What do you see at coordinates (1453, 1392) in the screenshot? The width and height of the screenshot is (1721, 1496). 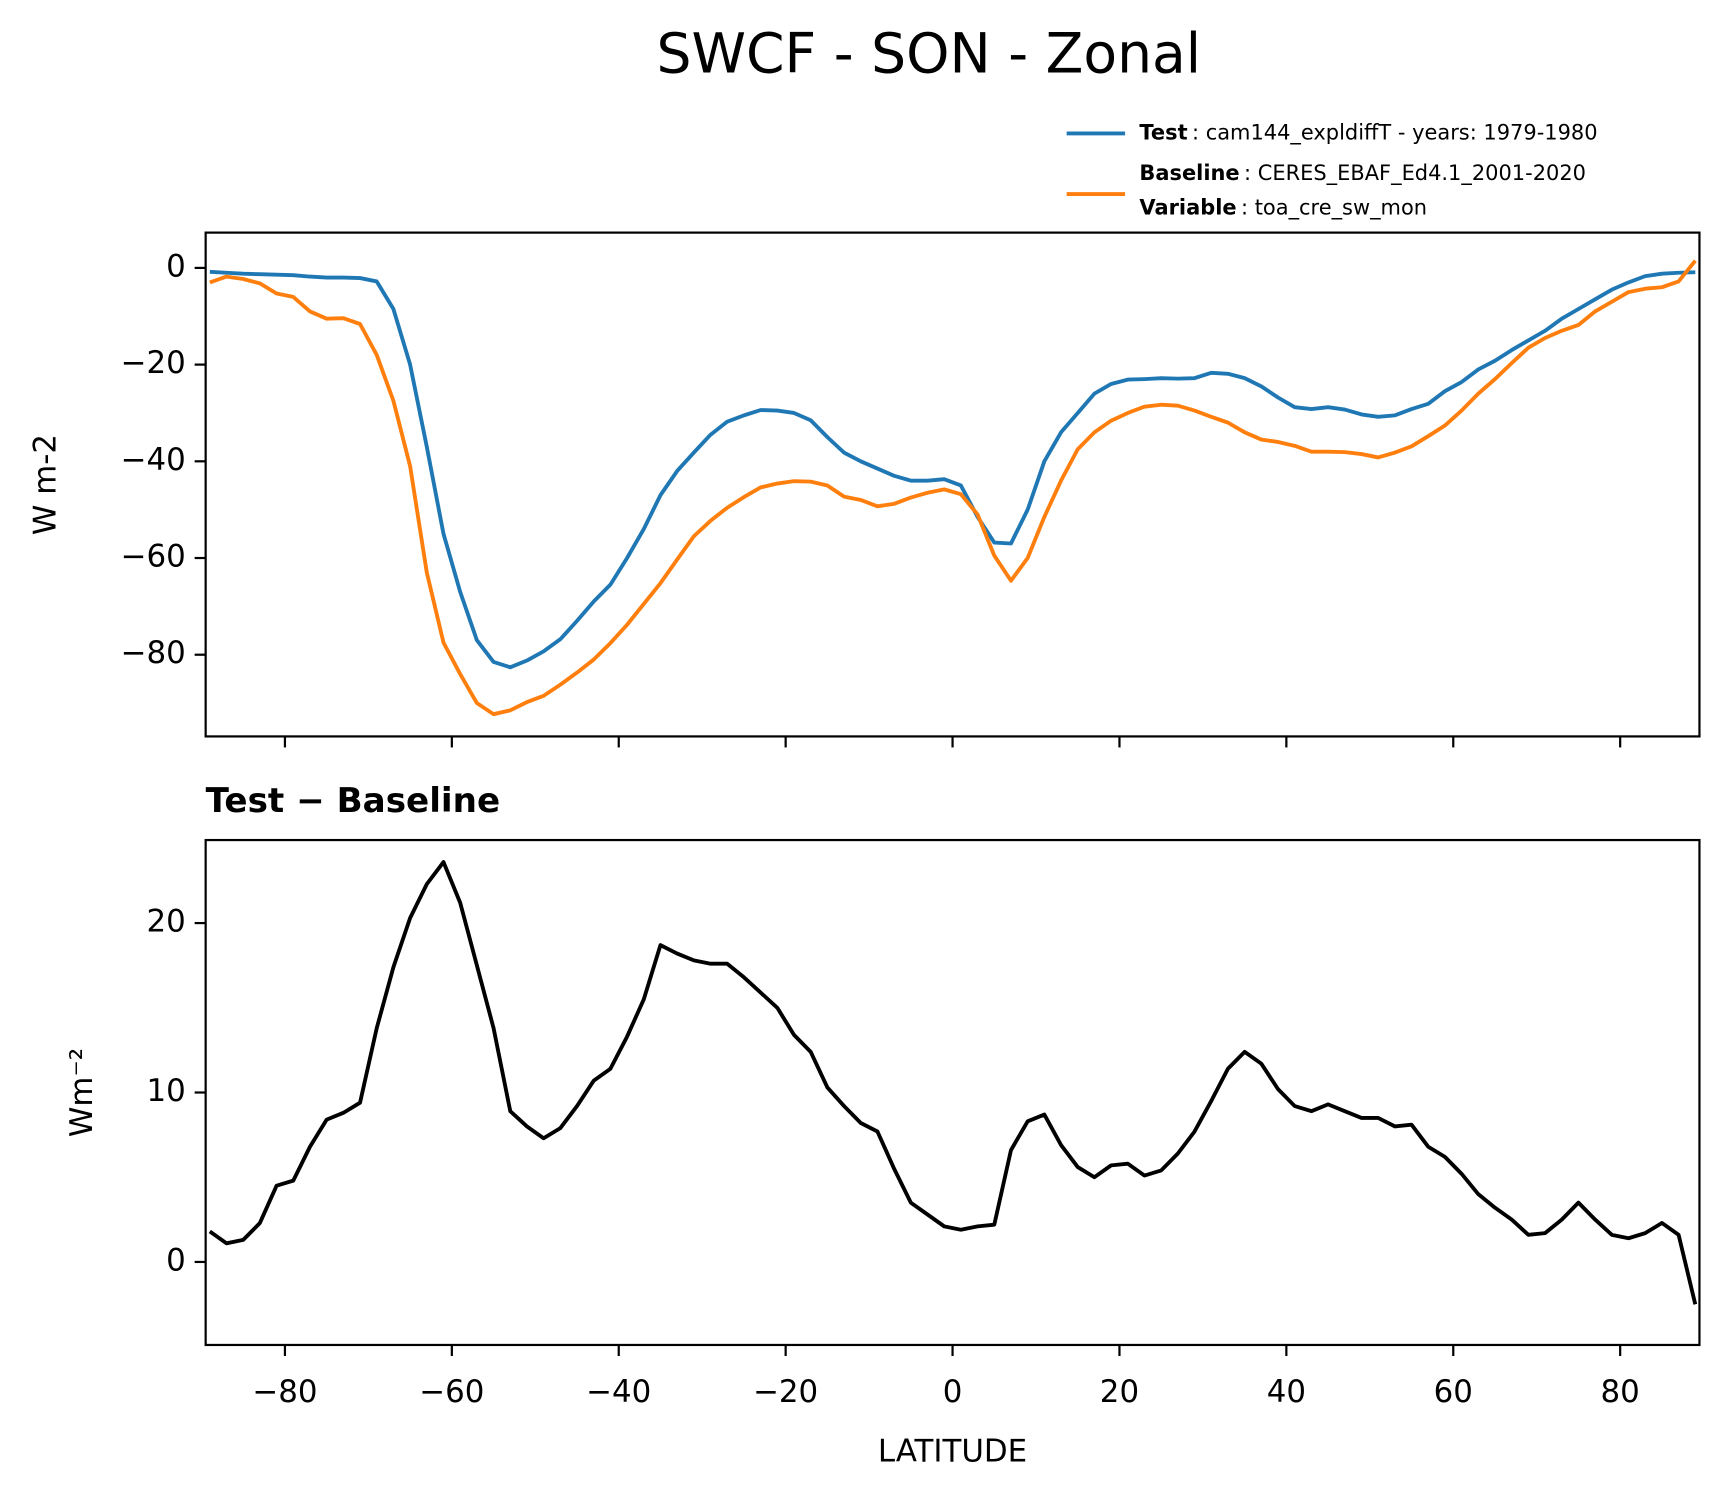 I see `x-tick-label: 60` at bounding box center [1453, 1392].